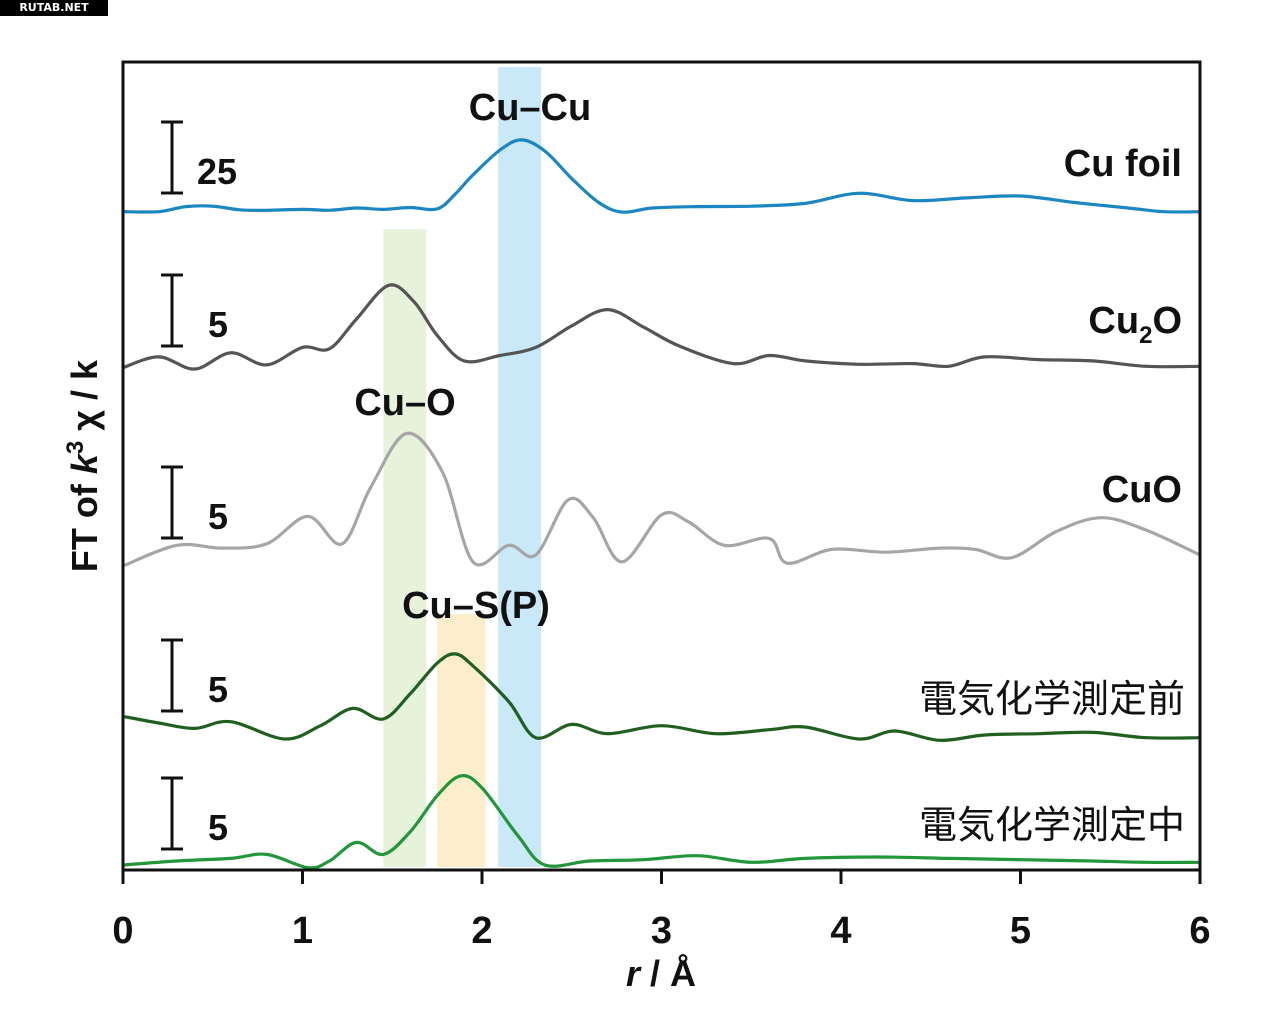 This screenshot has width=1279, height=1032. I want to click on y-axis-label-k: k, so click(84, 463).